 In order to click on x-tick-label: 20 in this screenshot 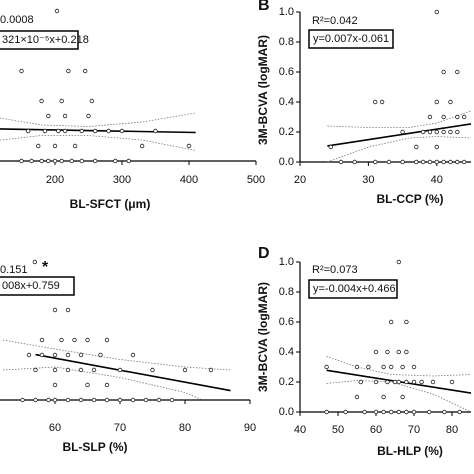, I will do `click(300, 180)`.